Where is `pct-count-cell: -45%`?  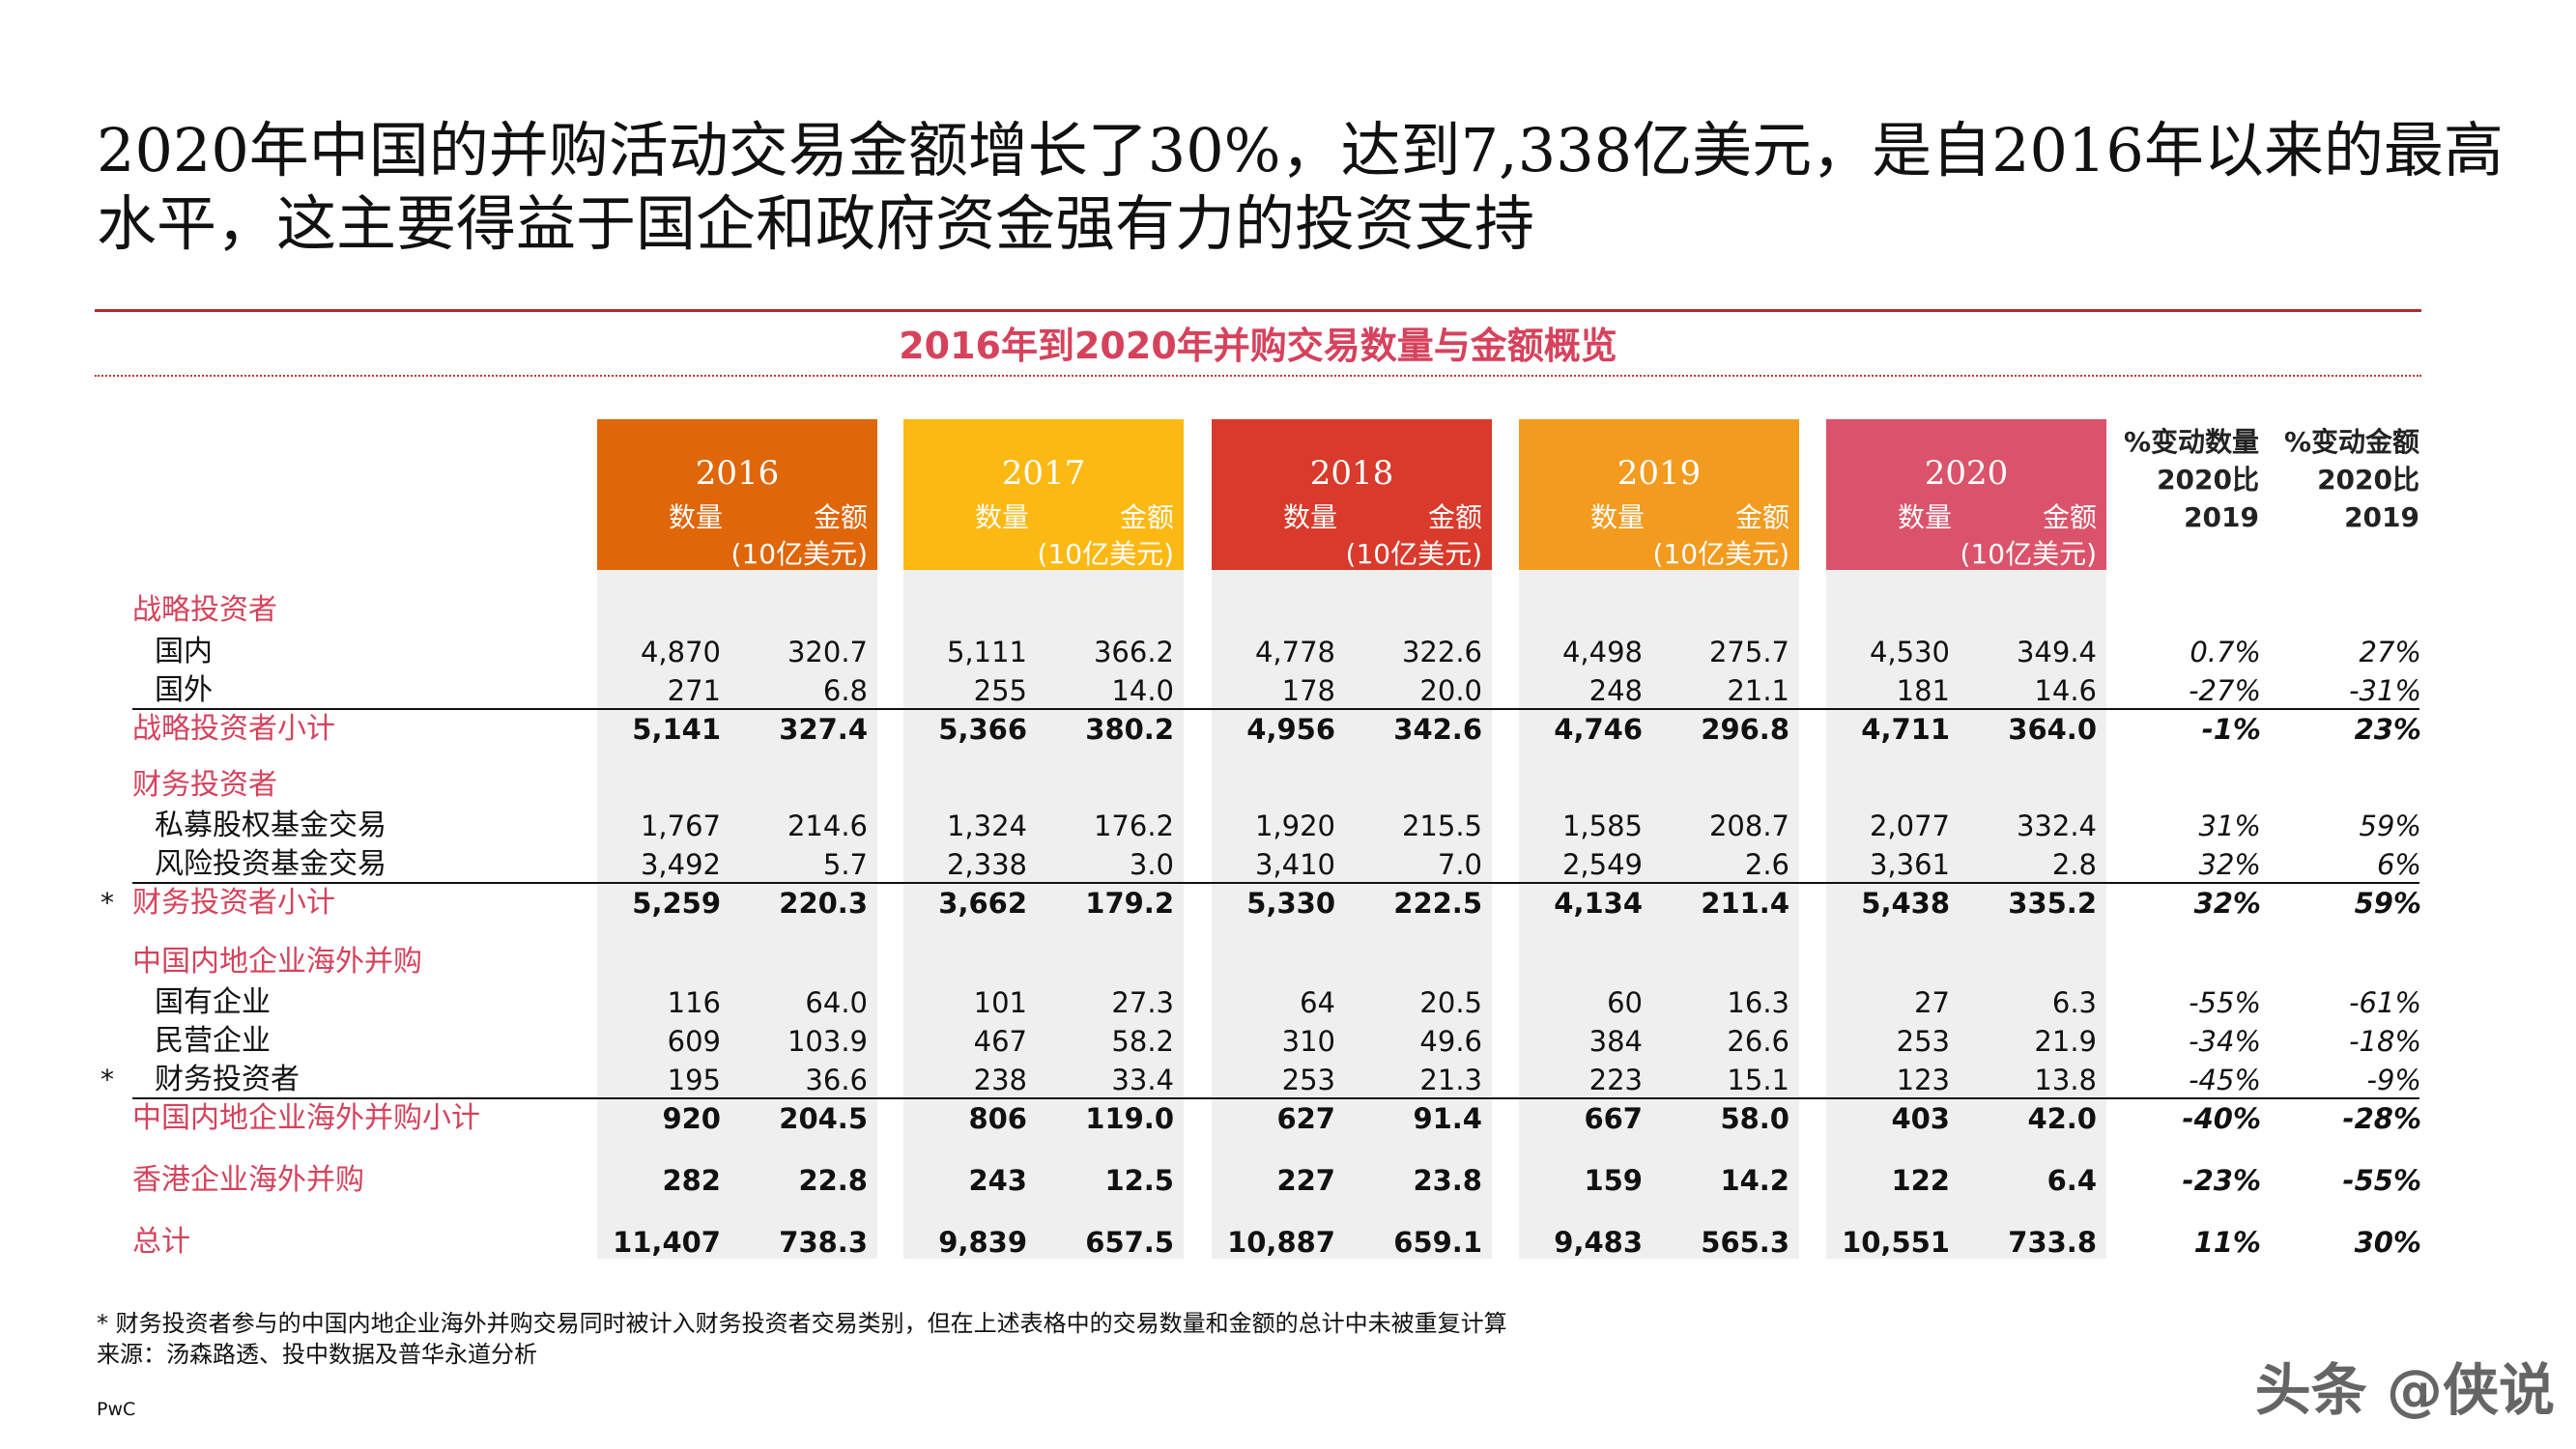 pct-count-cell: -45% is located at coordinates (2225, 1080).